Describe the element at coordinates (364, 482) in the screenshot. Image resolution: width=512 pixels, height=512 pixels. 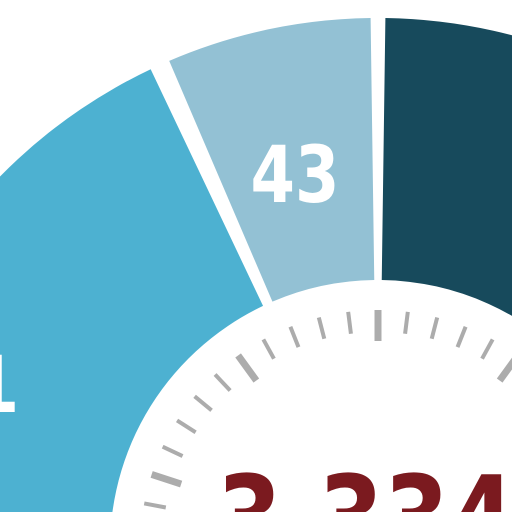
I see `center-value: 3,334` at that location.